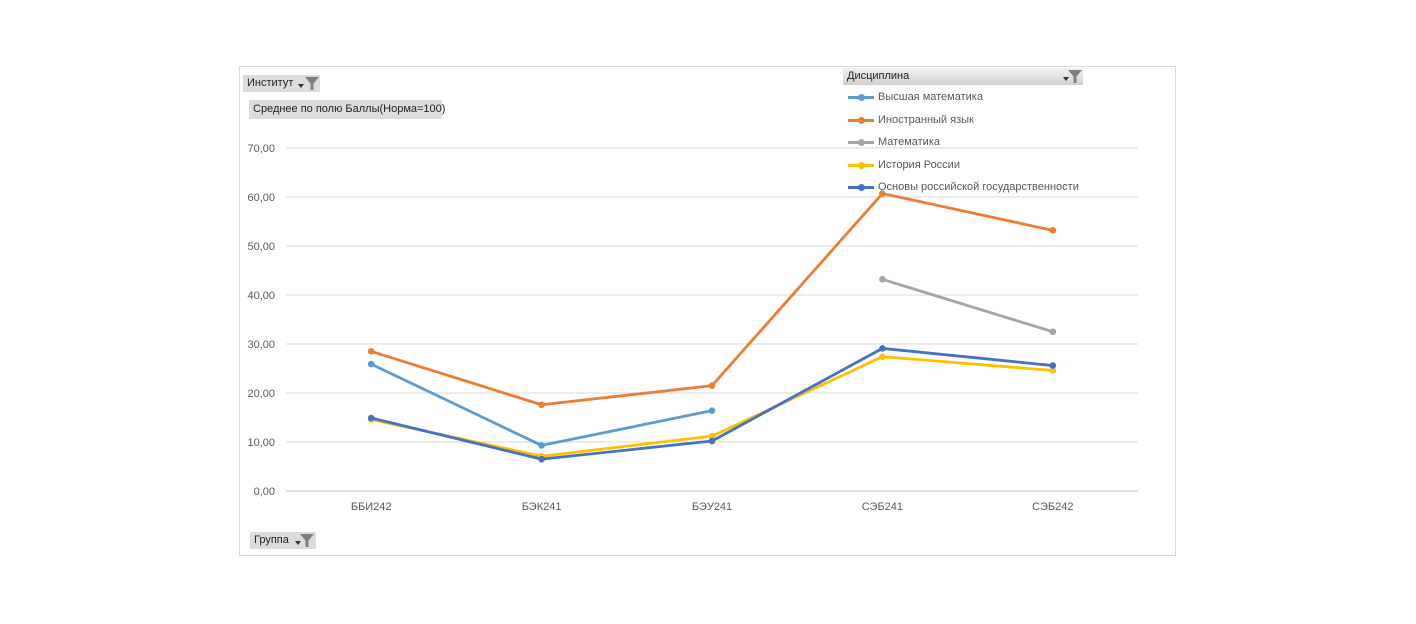  What do you see at coordinates (878, 76) in the screenshot?
I see `legend-field-label: Дисциплина` at bounding box center [878, 76].